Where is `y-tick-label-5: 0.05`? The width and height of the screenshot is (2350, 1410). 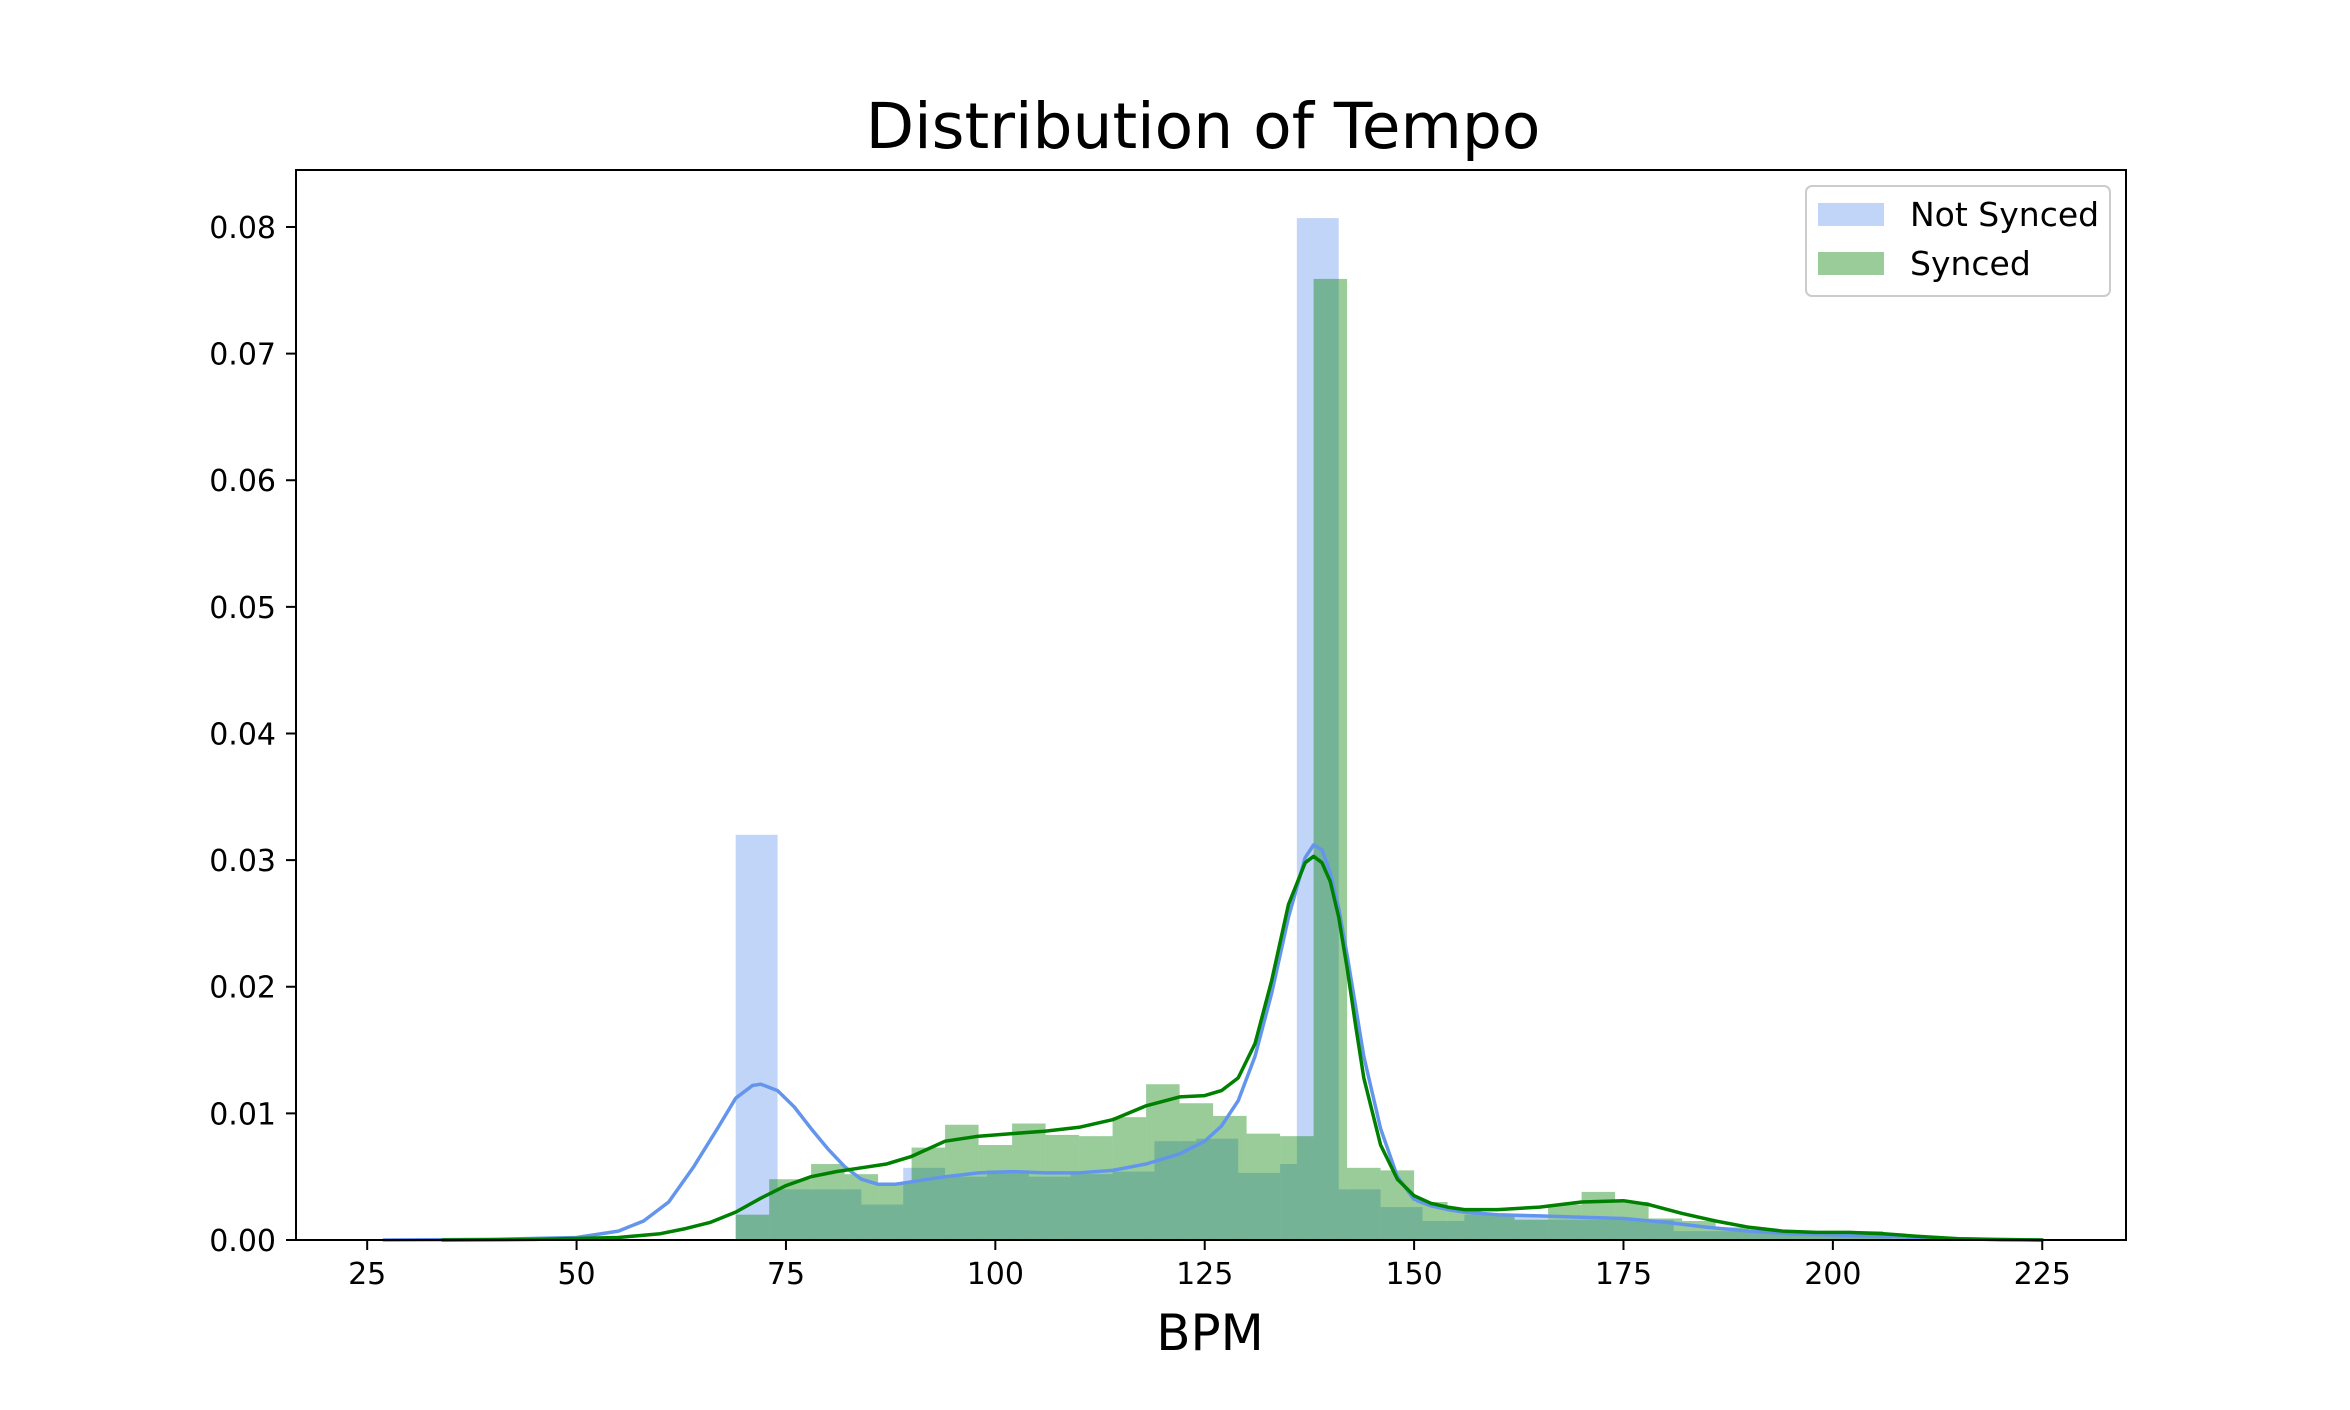 y-tick-label-5: 0.05 is located at coordinates (242, 608).